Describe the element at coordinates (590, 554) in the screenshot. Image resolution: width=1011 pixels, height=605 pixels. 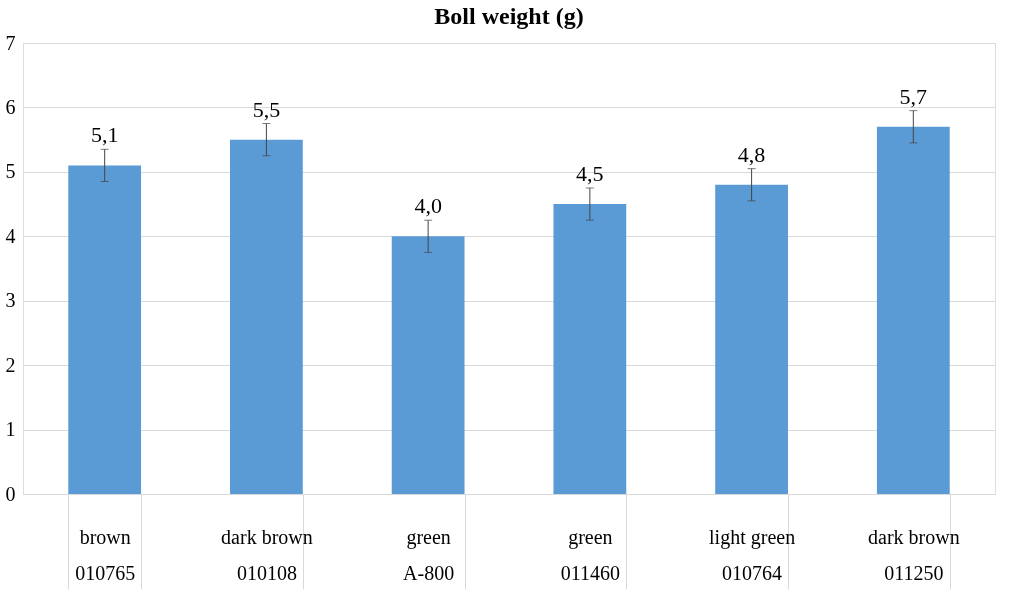
I see `x-tick-label: green 011460` at that location.